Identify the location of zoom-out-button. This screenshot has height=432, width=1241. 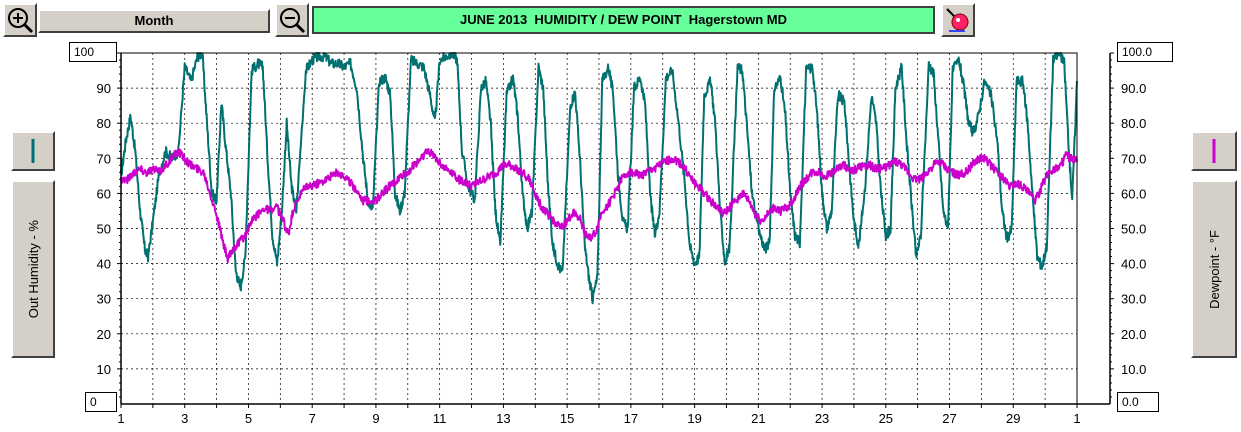
(292, 20).